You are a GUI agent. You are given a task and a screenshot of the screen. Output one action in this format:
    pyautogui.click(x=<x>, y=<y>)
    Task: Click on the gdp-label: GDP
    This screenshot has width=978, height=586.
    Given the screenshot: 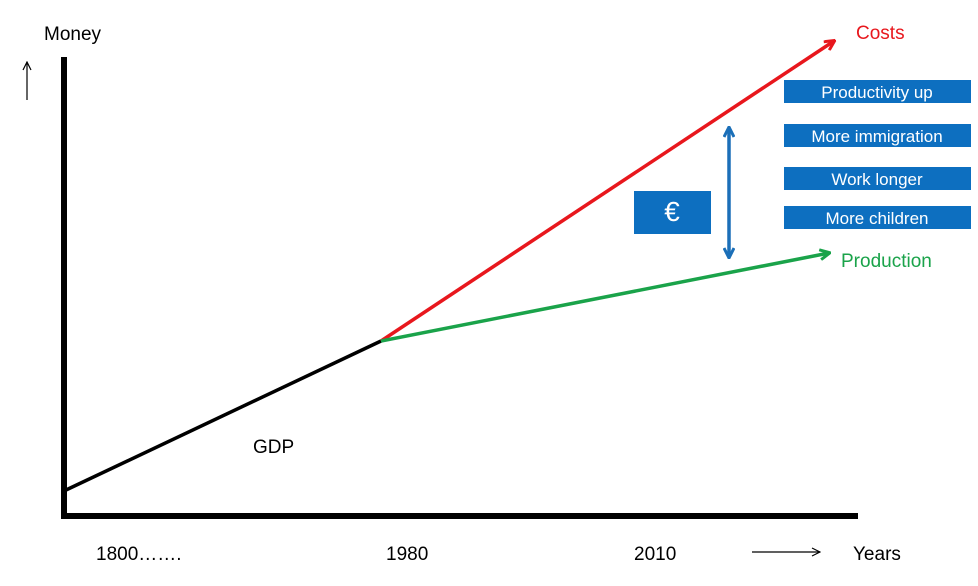 What is the action you would take?
    pyautogui.click(x=273, y=447)
    